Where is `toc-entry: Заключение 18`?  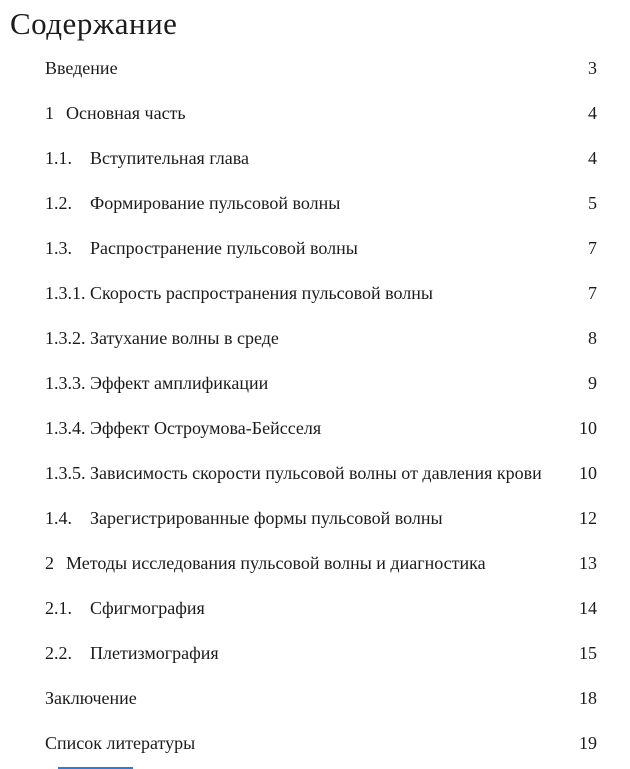
toc-entry: Заключение 18 is located at coordinates (321, 698).